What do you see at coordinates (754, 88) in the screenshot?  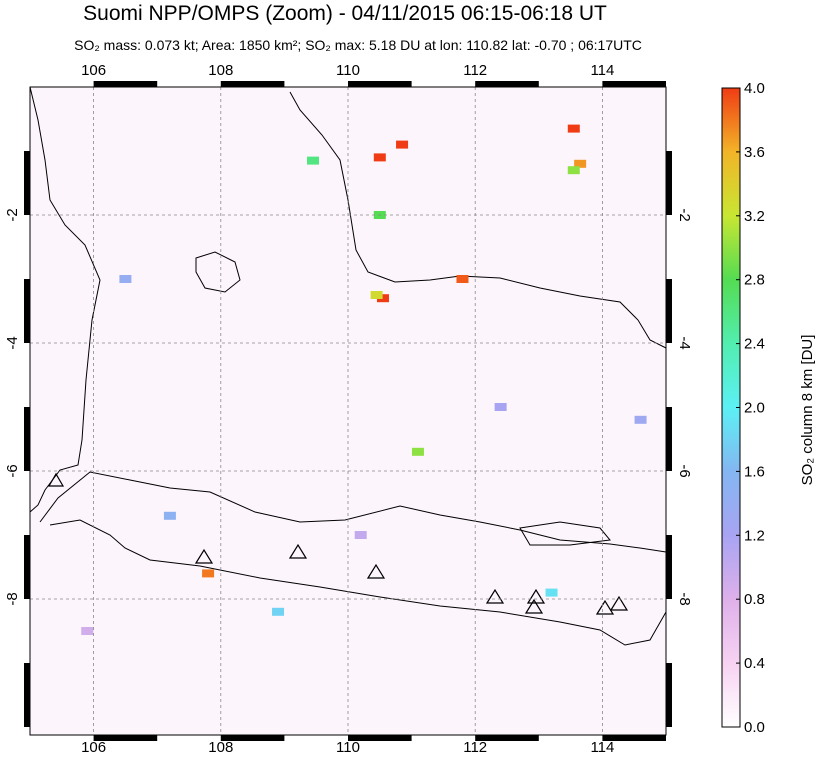 I see `colorbar-tick-label: 4.0` at bounding box center [754, 88].